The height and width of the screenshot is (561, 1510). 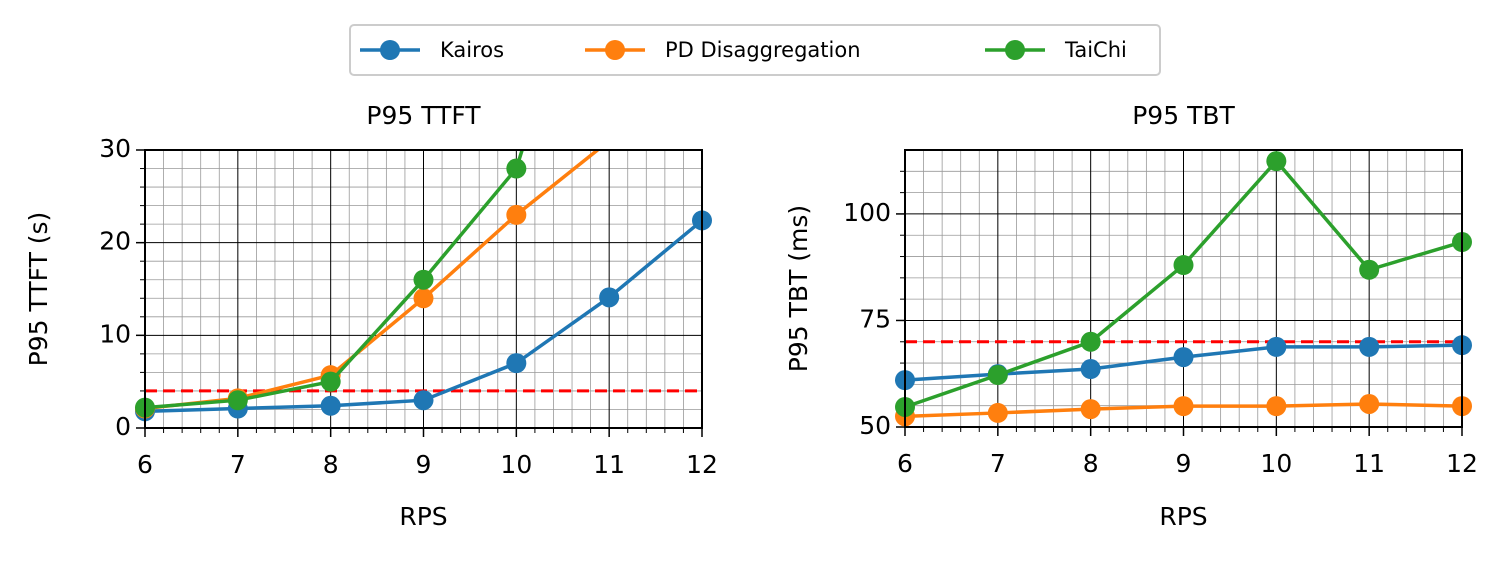 What do you see at coordinates (798, 288) in the screenshot?
I see `y-axis-label: P95 TBT (ms)` at bounding box center [798, 288].